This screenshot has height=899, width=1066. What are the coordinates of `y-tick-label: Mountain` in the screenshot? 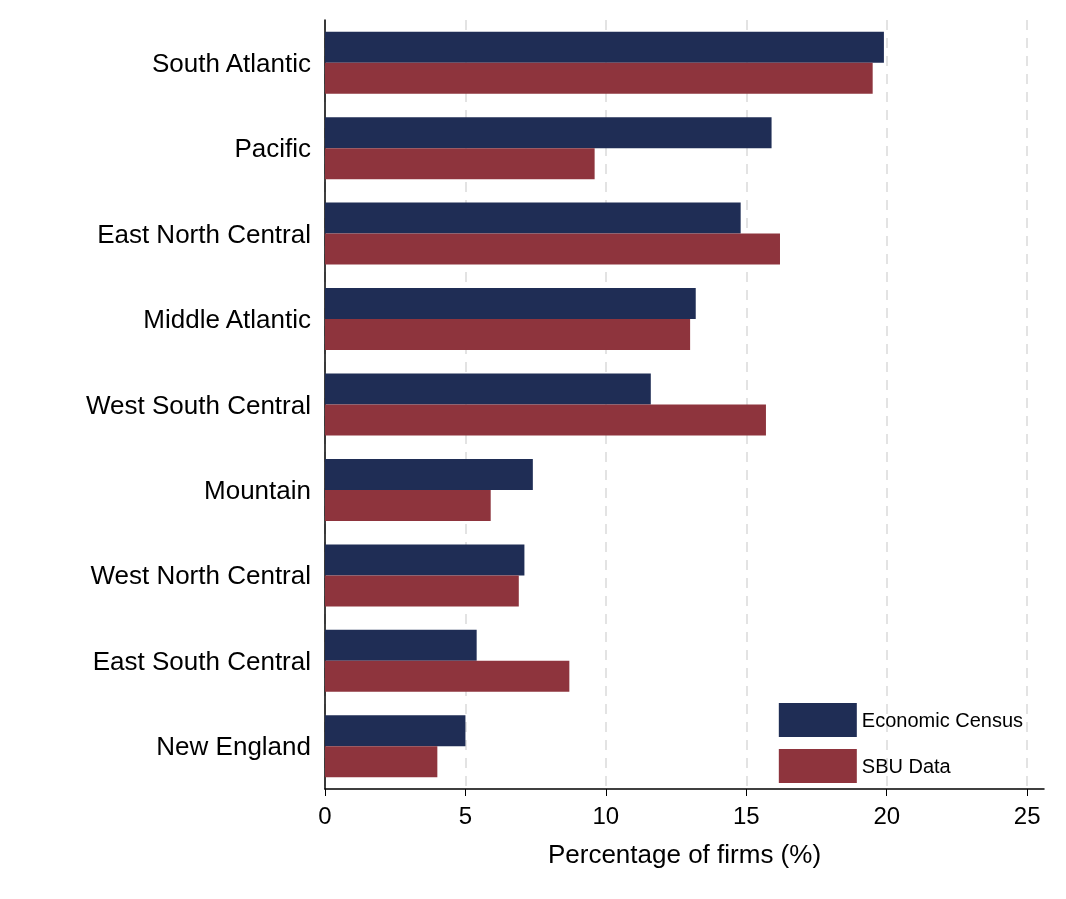 It's located at (257, 489).